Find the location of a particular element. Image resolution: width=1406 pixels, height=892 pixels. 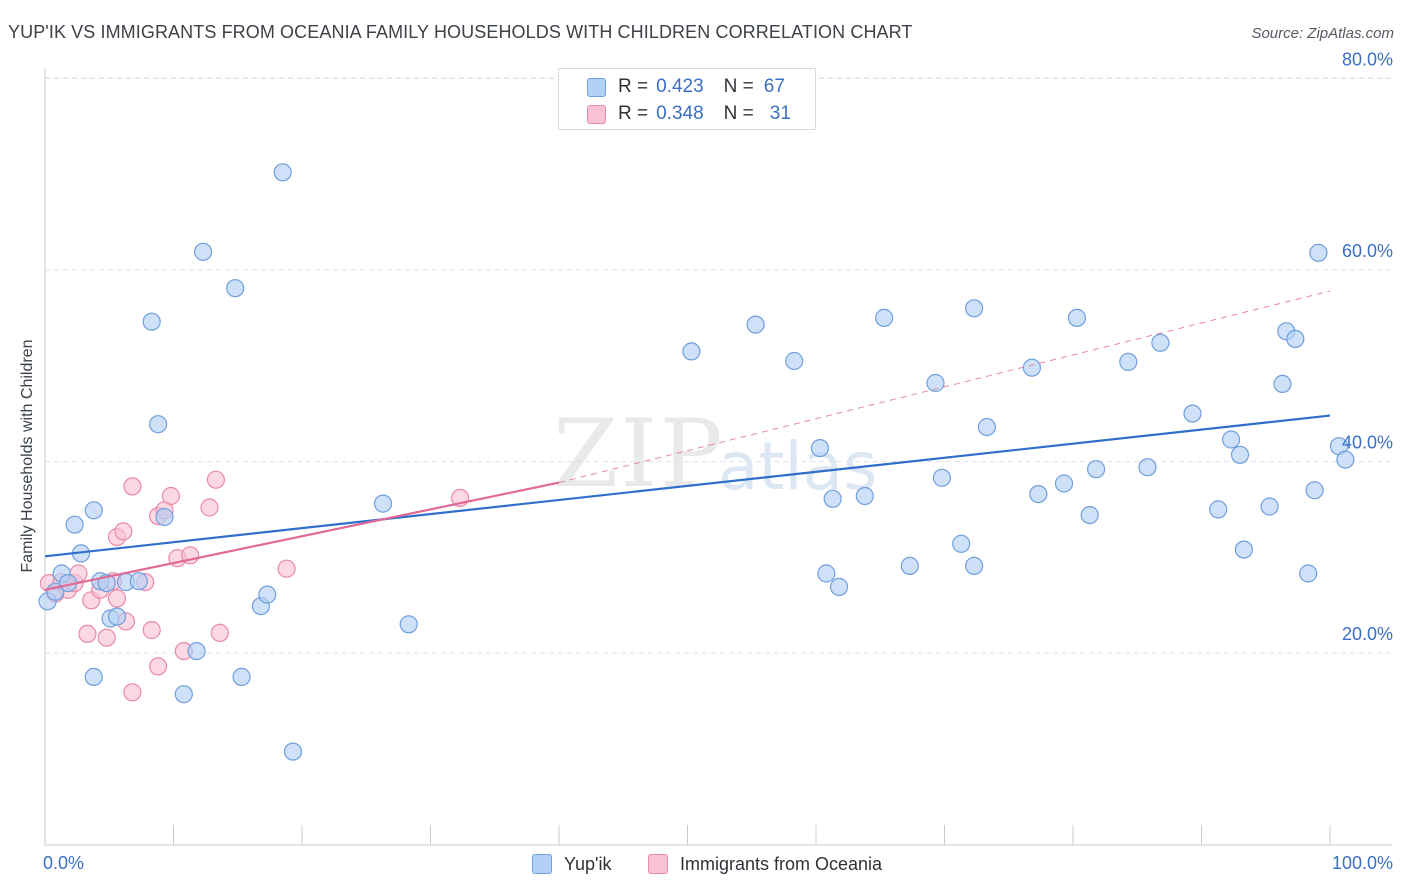

legend-row-oceania: R = 0.348 N = 31 is located at coordinates (689, 114).